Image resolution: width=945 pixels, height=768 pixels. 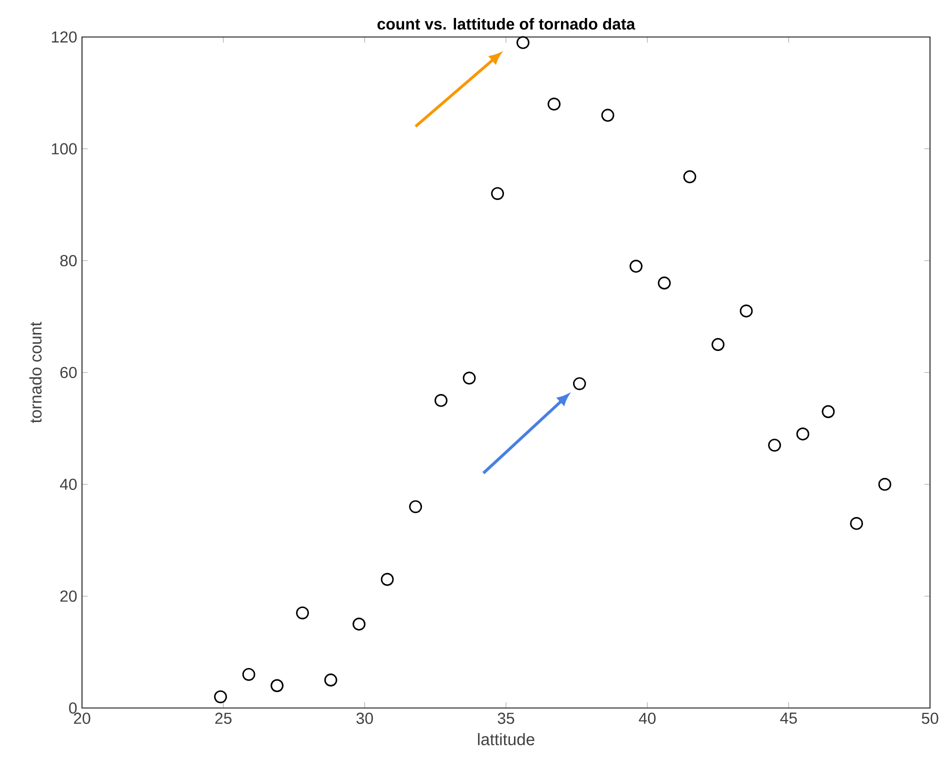 I want to click on y-tick-label: 20, so click(x=68, y=596).